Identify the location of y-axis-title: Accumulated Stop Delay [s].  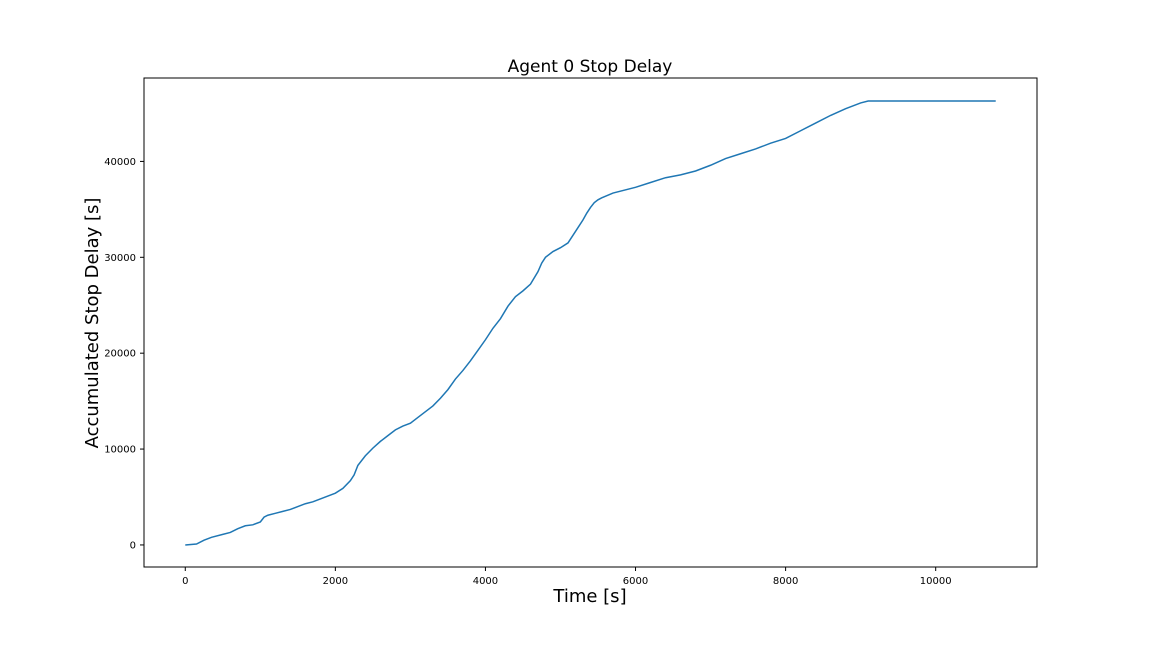
(92, 323).